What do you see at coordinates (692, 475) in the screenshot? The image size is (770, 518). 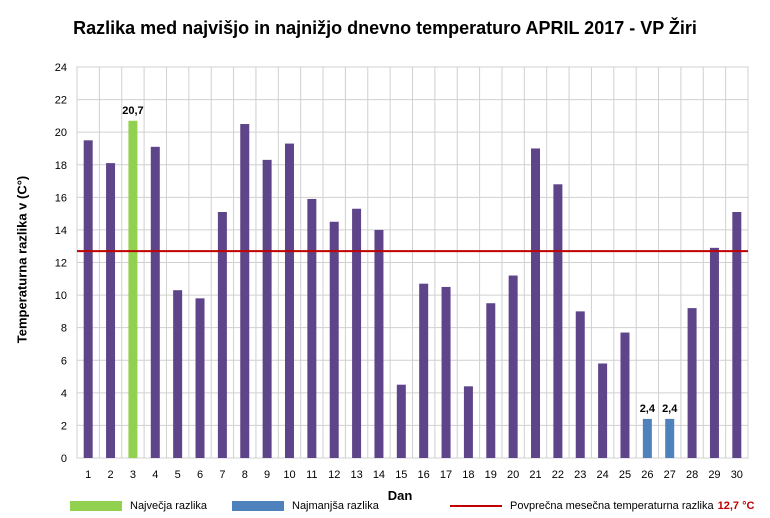 I see `x-tick-label: 28` at bounding box center [692, 475].